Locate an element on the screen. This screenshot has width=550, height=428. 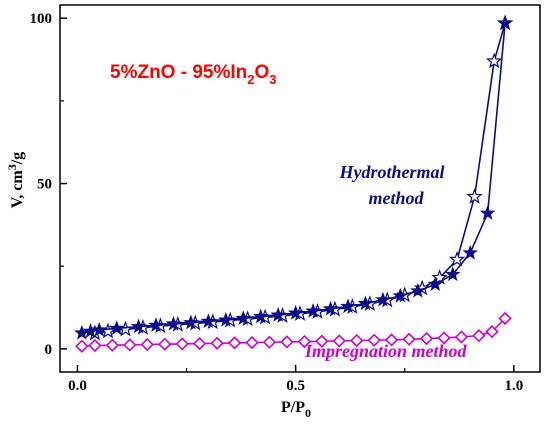
x-tick-label: 0.5 is located at coordinates (295, 386).